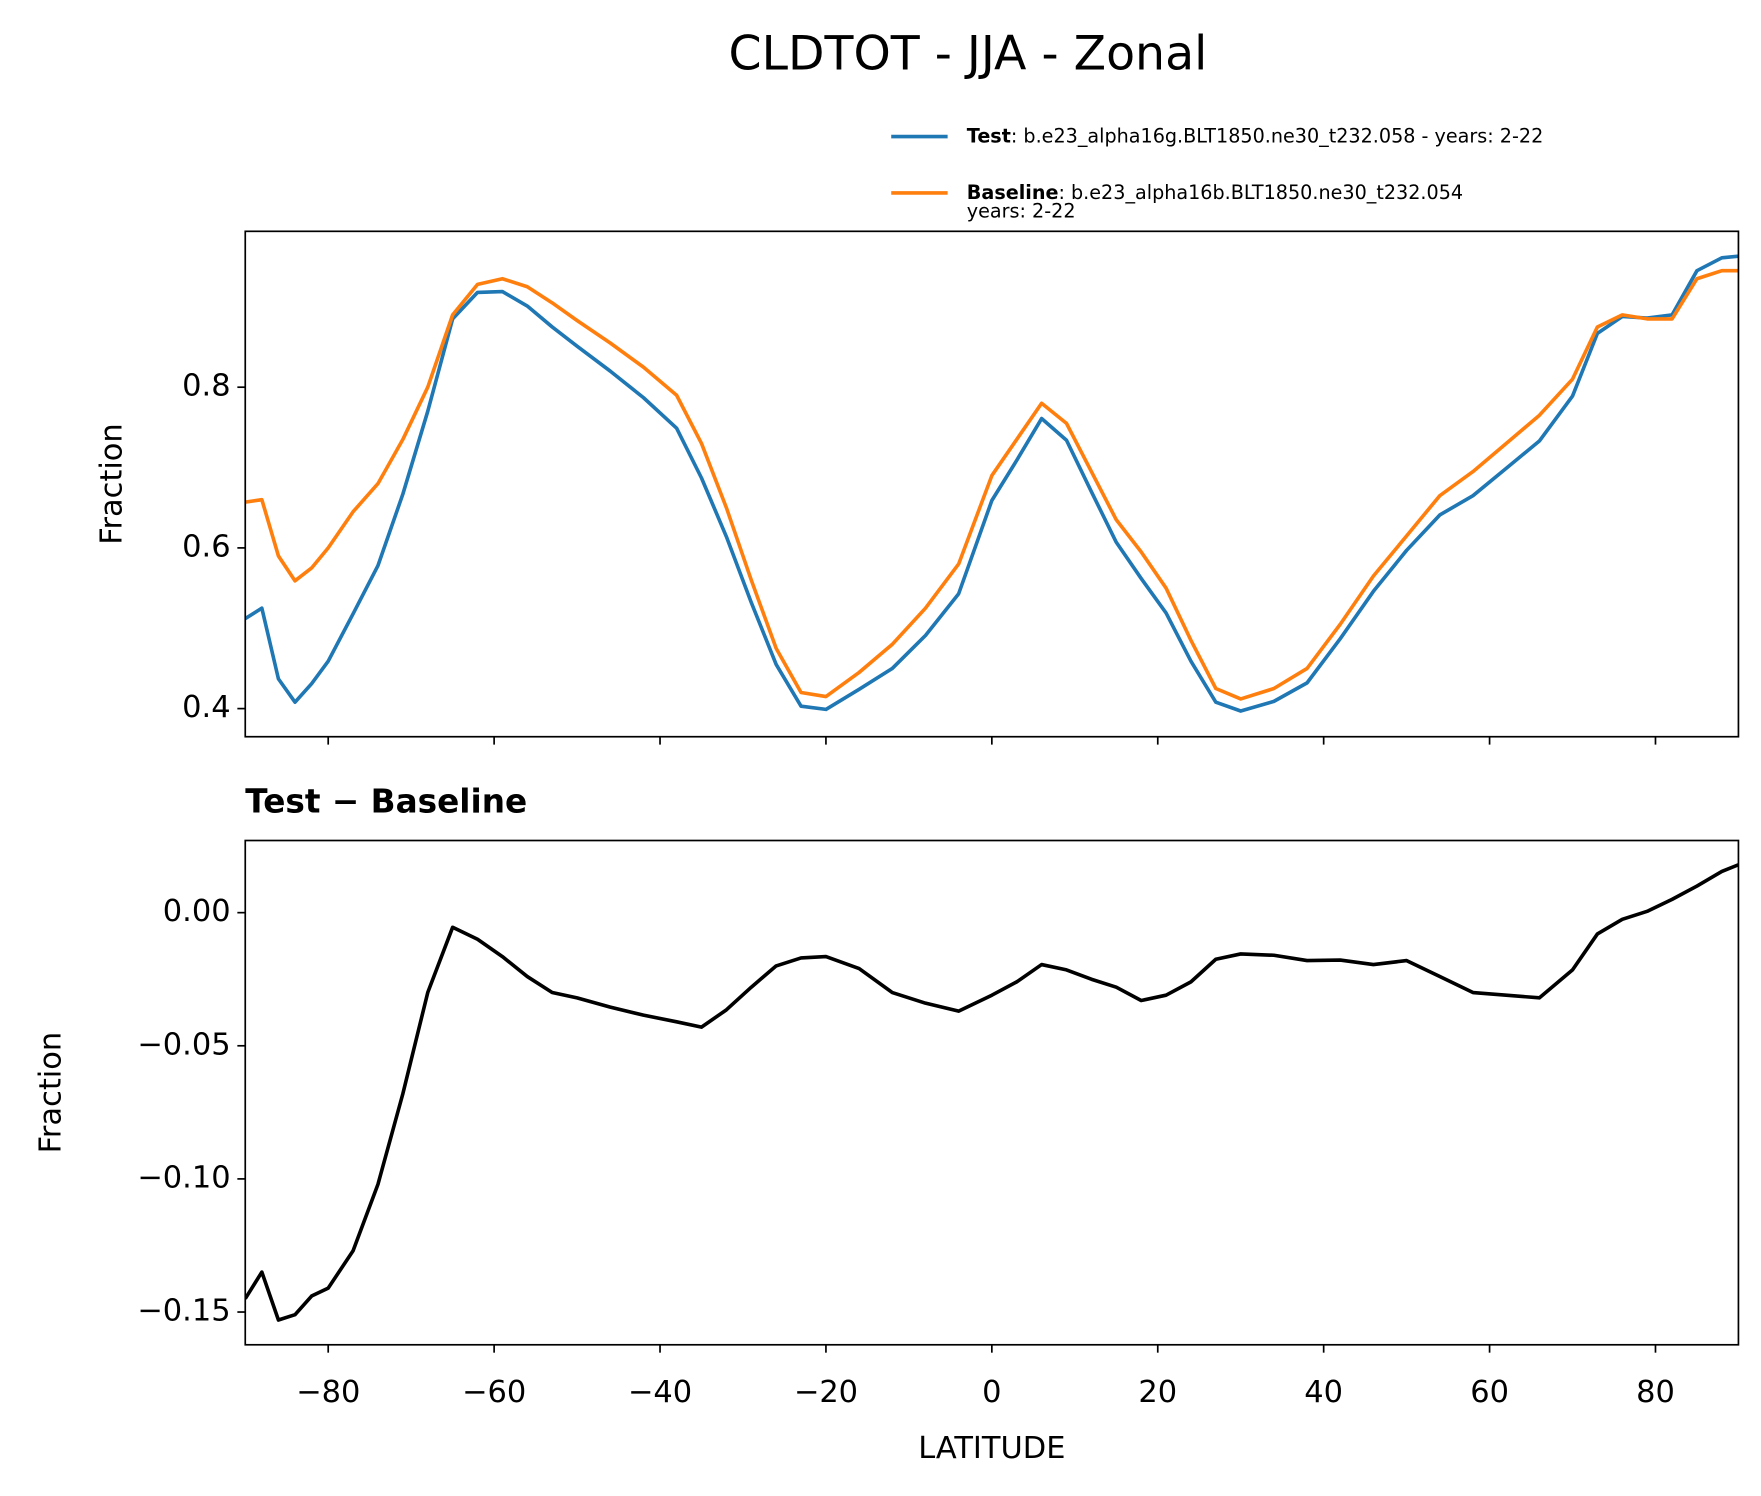 This screenshot has width=1761, height=1496. I want to click on y-tick-label: 0.00, so click(197, 911).